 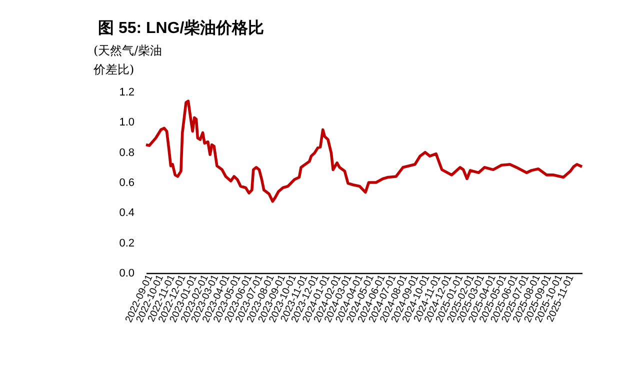 What do you see at coordinates (126, 152) in the screenshot?
I see `y-tick-label: 0.8` at bounding box center [126, 152].